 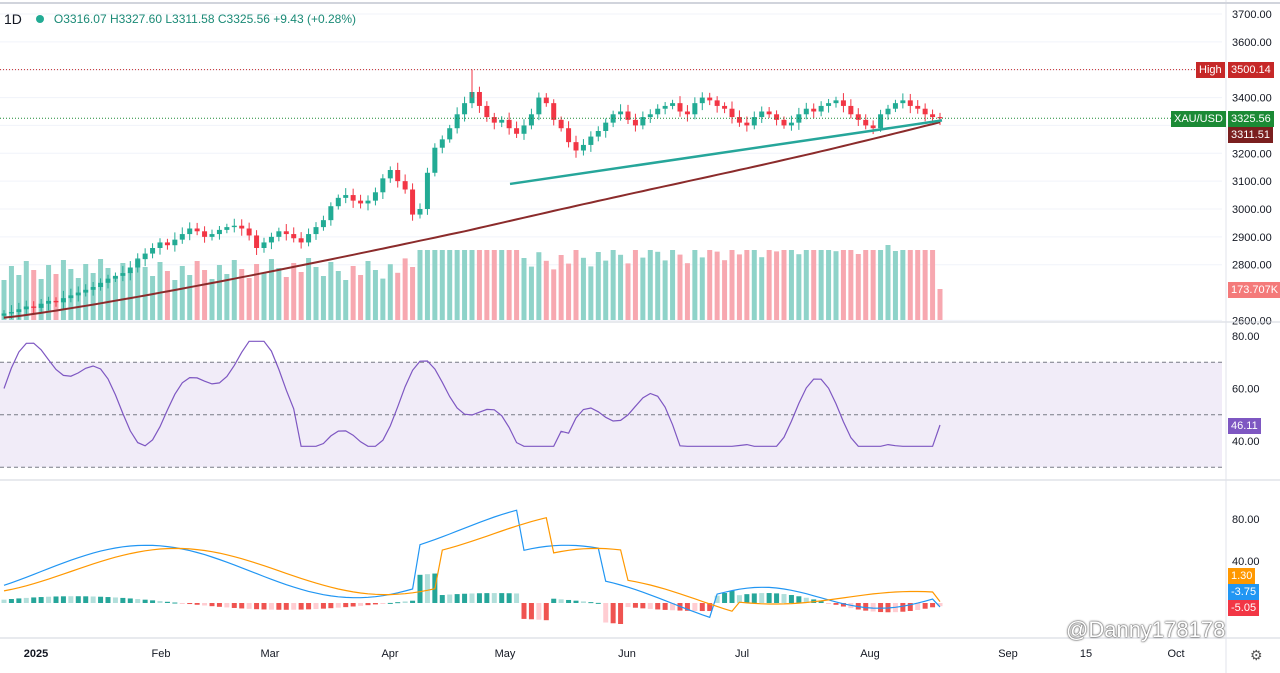 What do you see at coordinates (1256, 655) in the screenshot?
I see `gear-icon: ⚙` at bounding box center [1256, 655].